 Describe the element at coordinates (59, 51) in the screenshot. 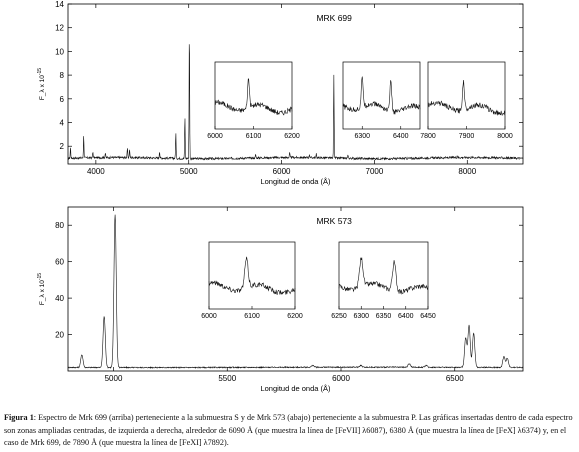

I see `y-tick-label: 10` at that location.